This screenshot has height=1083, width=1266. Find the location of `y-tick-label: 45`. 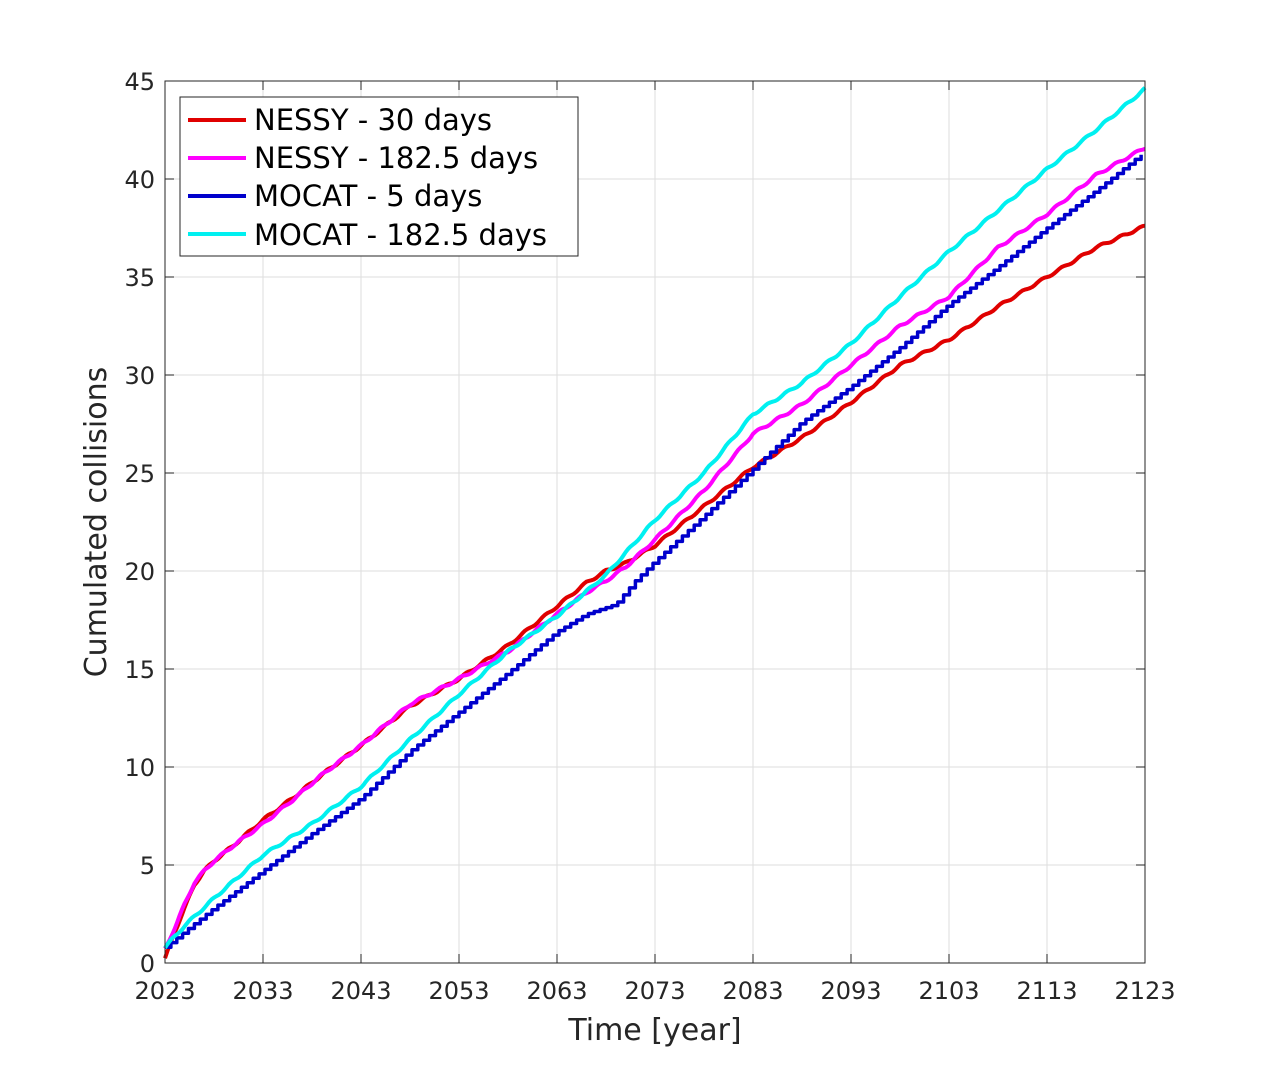

y-tick-label: 45 is located at coordinates (139, 82).